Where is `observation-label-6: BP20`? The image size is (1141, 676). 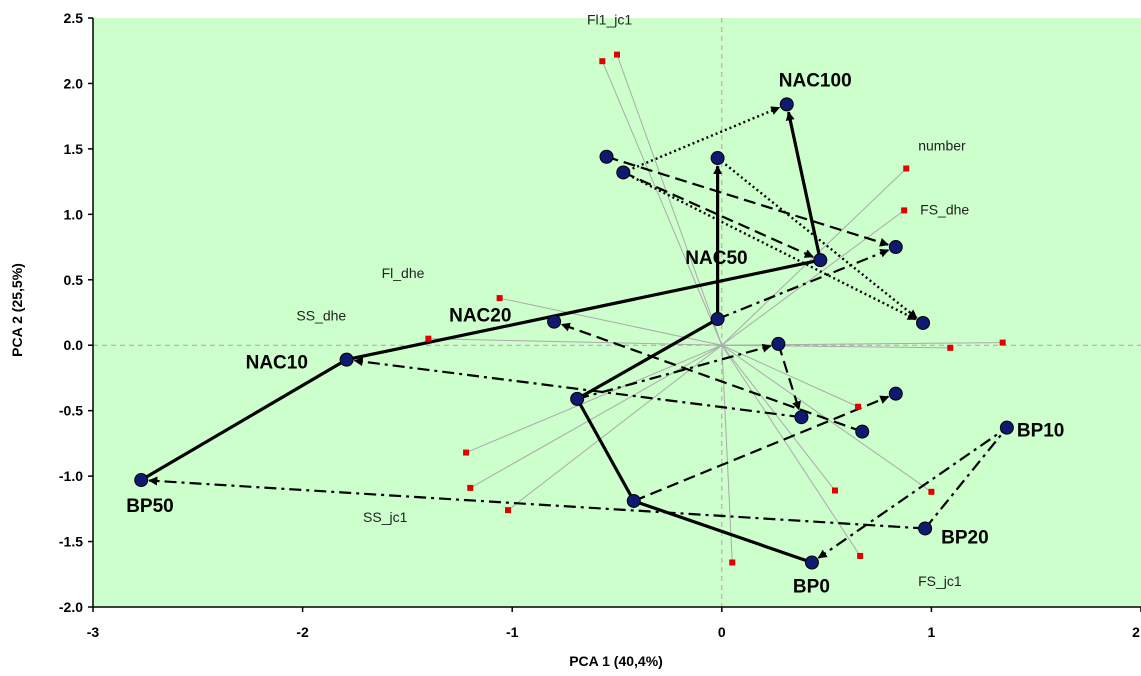 observation-label-6: BP20 is located at coordinates (965, 537).